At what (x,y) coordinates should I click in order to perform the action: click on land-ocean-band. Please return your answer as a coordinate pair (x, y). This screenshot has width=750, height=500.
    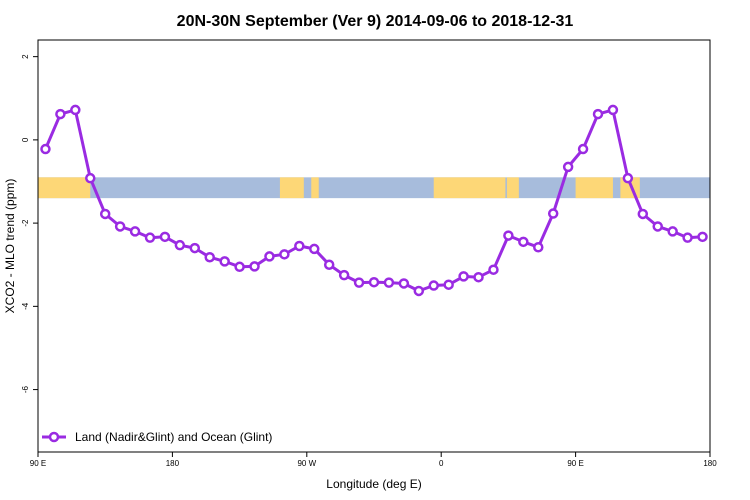
    Looking at the image, I should click on (374, 188).